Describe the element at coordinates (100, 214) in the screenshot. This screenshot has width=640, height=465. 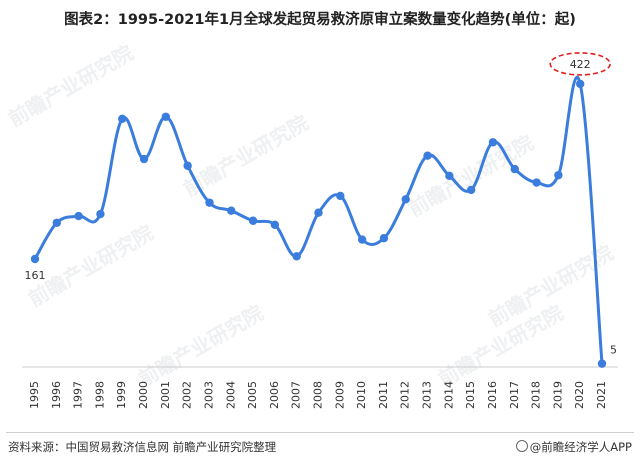
I see `data-point-1998` at that location.